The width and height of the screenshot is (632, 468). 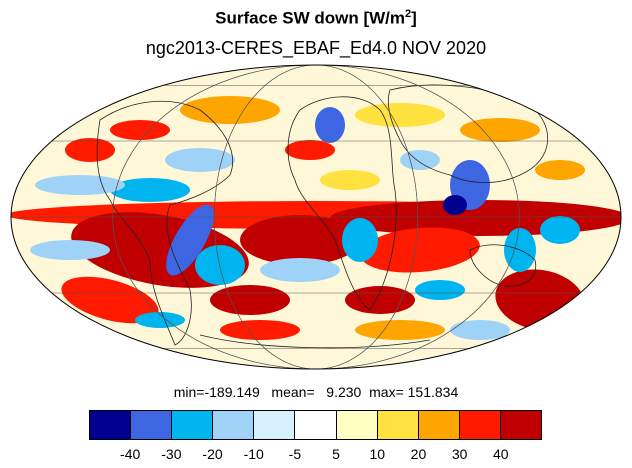 What do you see at coordinates (377, 454) in the screenshot?
I see `colorbar-tick-label: 10` at bounding box center [377, 454].